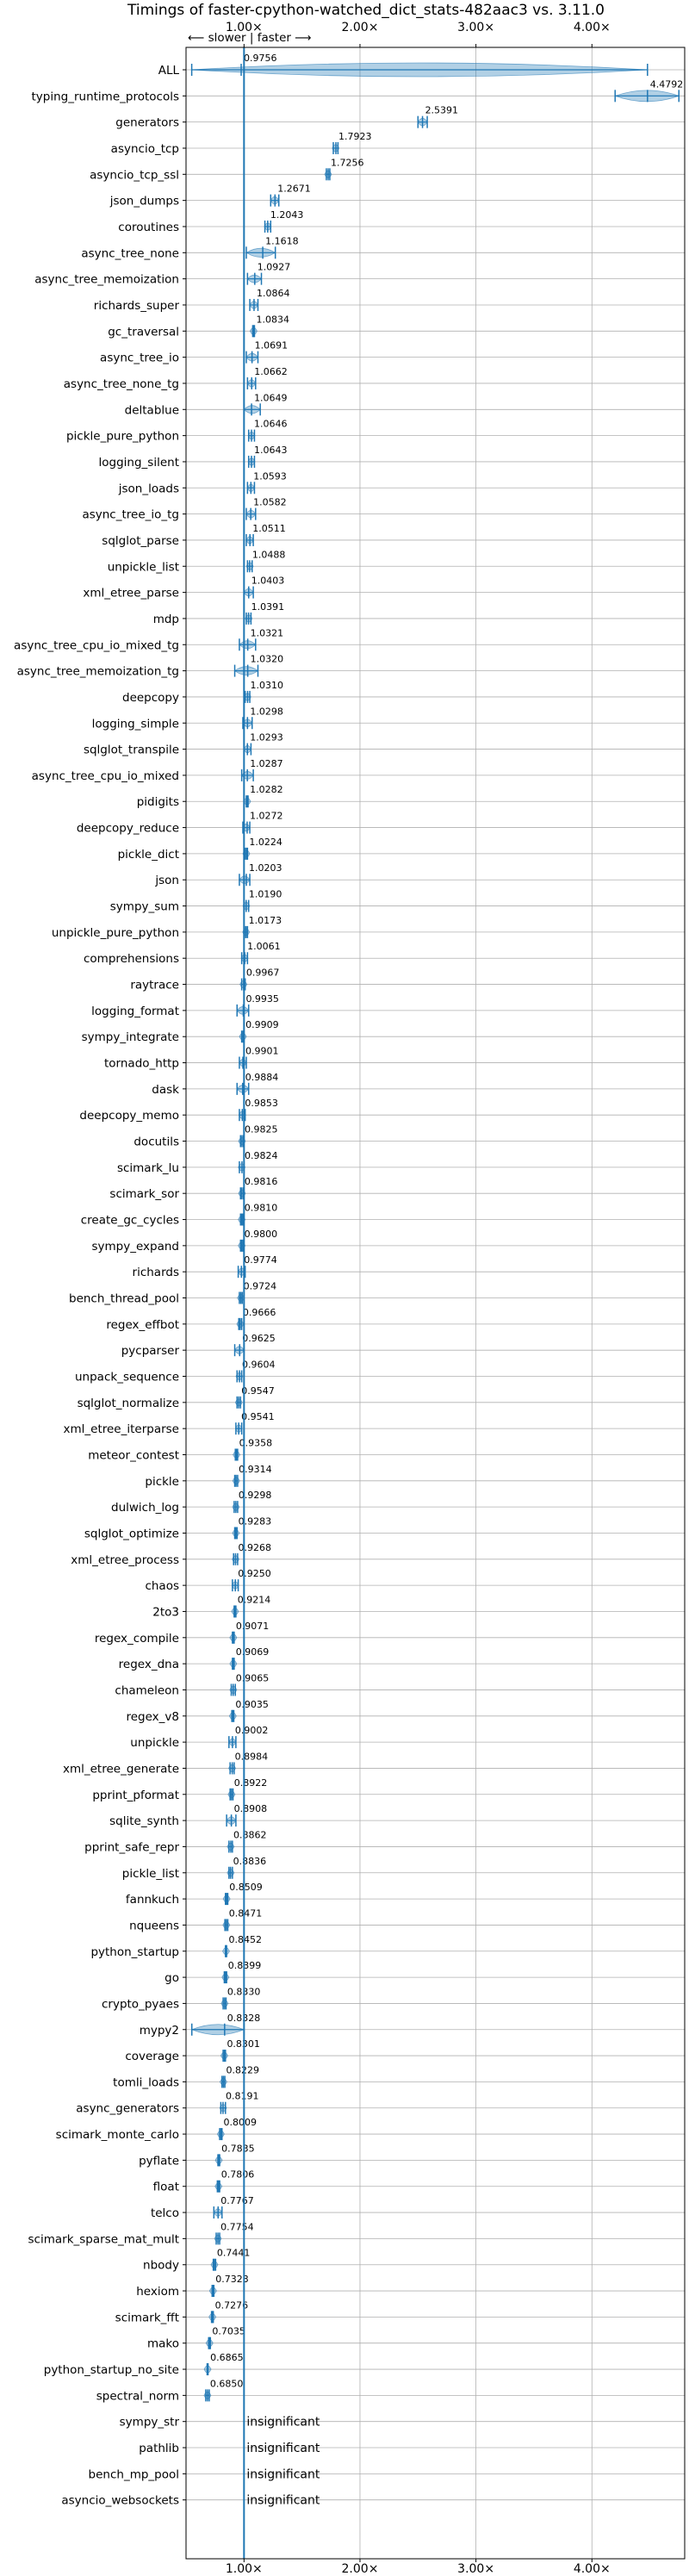 This screenshot has height=2576, width=689. Describe the element at coordinates (130, 515) in the screenshot. I see `benchmark-label: async_tree_io_tg` at that location.